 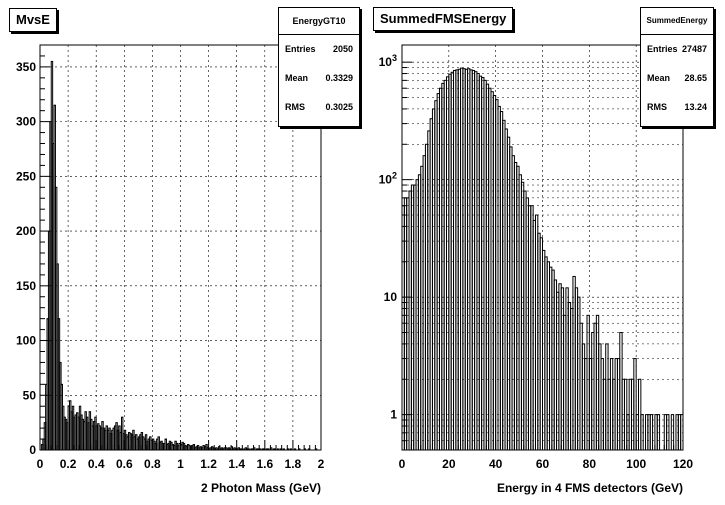 I want to click on left-x-tick-label: 1, so click(x=180, y=464).